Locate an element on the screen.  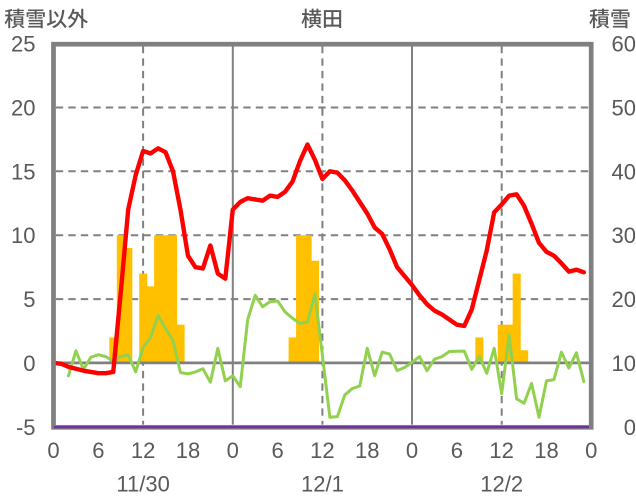
svg-text: 60 is located at coordinates (624, 44).